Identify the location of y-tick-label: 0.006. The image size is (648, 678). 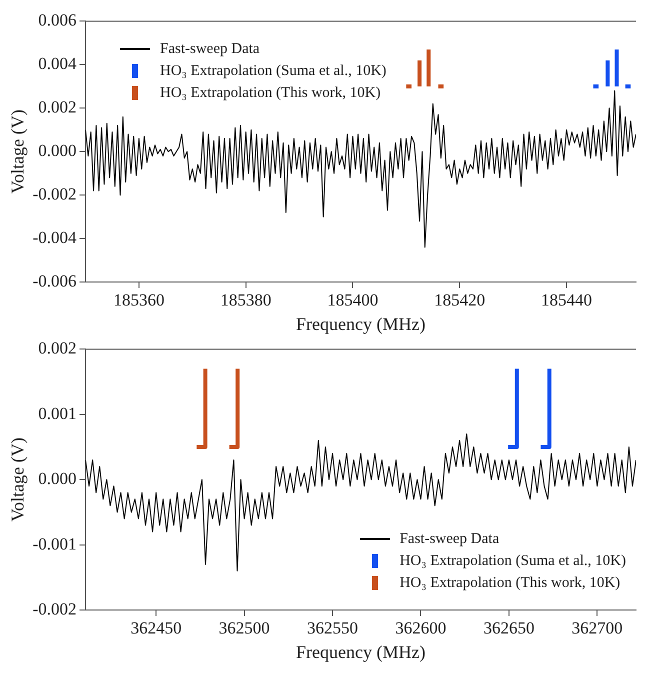
(57, 20).